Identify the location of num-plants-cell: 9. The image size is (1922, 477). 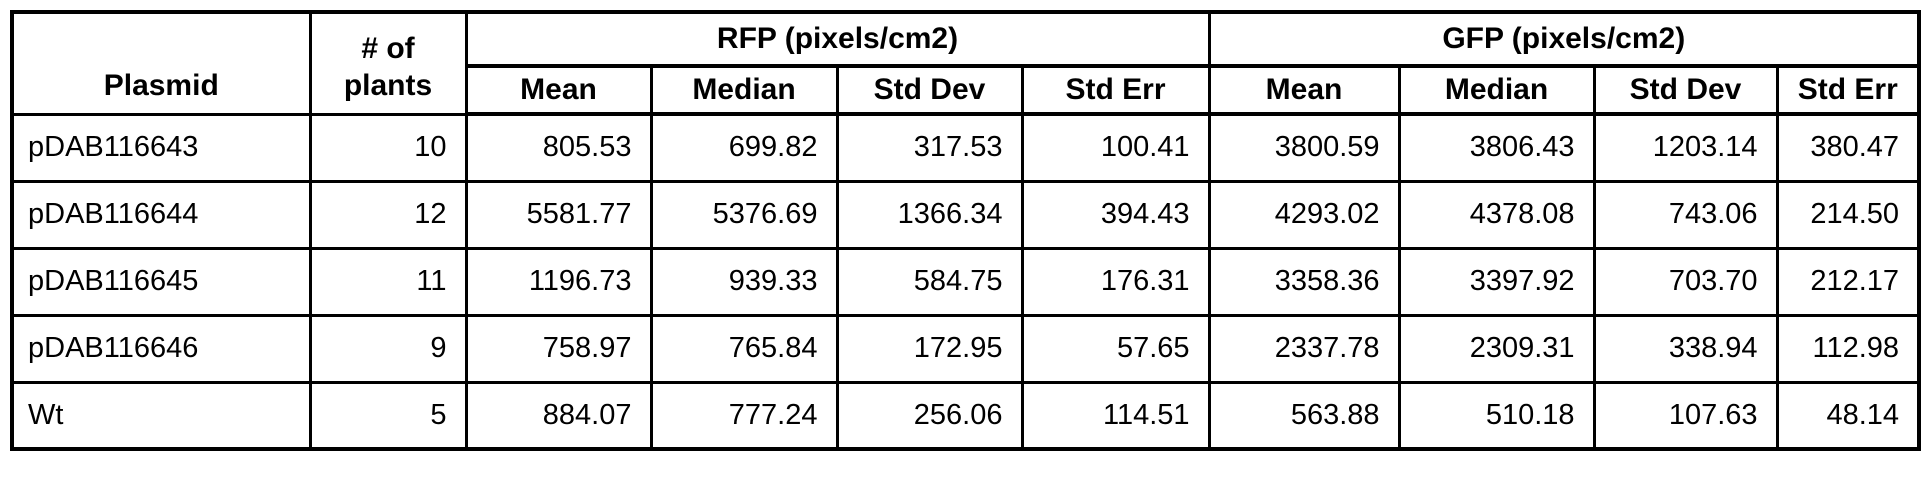
(388, 348).